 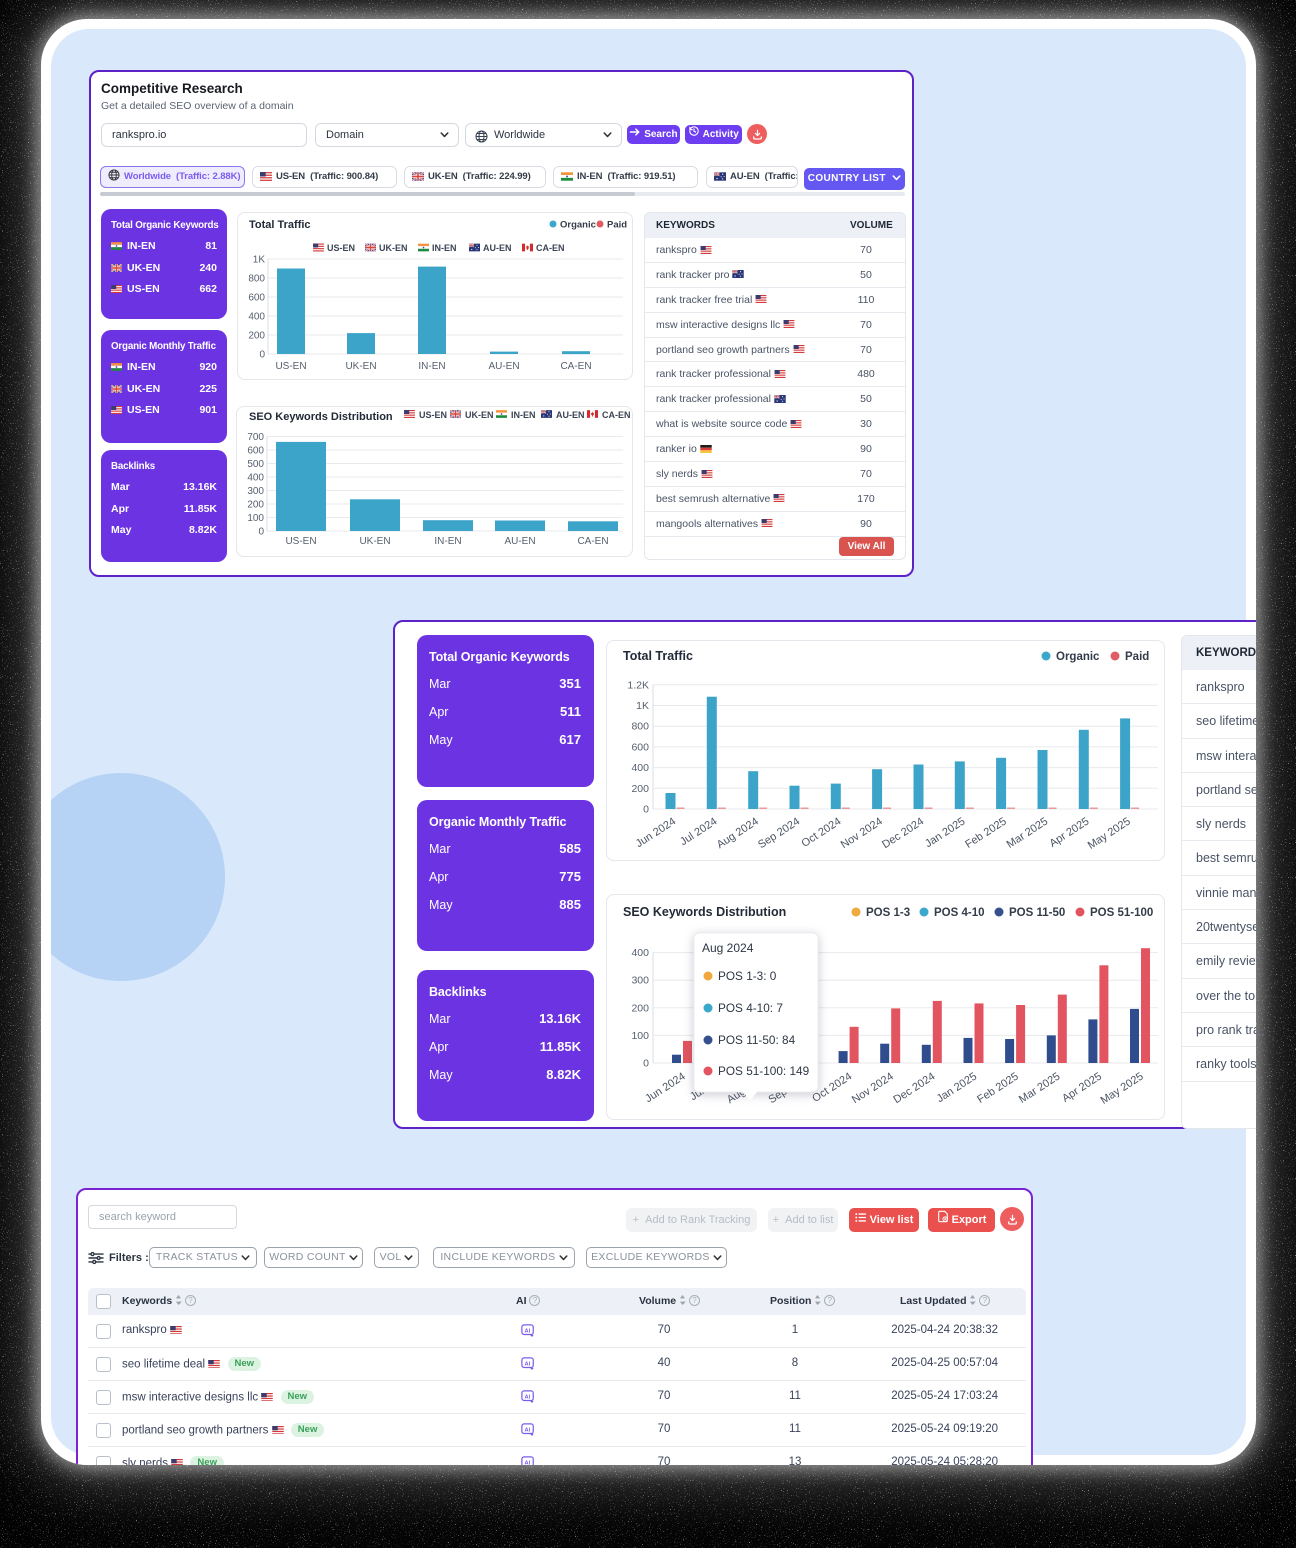 What do you see at coordinates (763, 1071) in the screenshot?
I see `svg-text: POS 51-100: 149` at bounding box center [763, 1071].